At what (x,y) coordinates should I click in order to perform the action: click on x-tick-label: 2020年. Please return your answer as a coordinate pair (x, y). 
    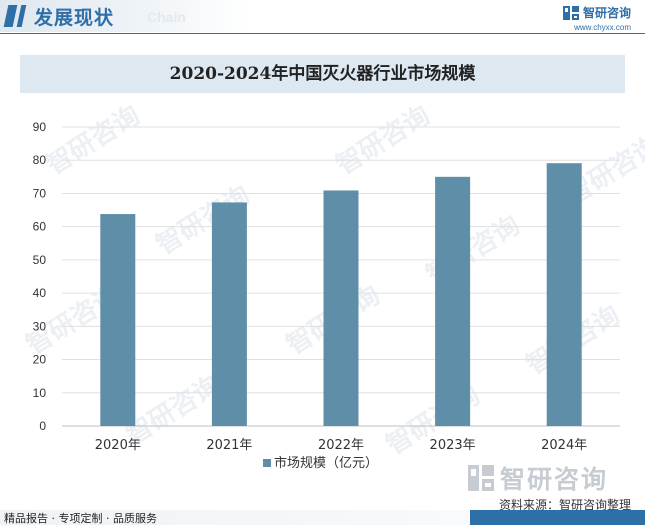
    Looking at the image, I should click on (118, 445).